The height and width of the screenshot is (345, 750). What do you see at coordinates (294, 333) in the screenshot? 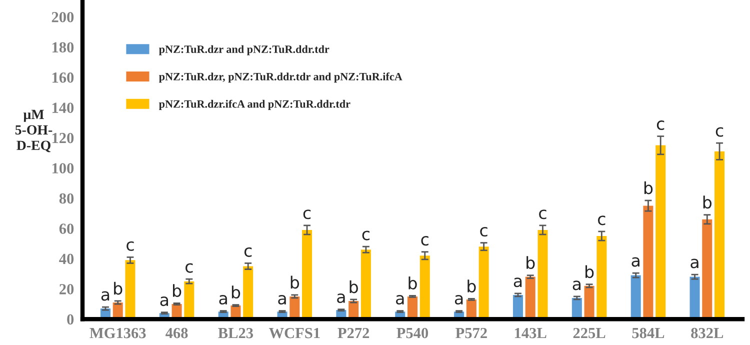
I see `x-tick-label: WCFS1` at bounding box center [294, 333].